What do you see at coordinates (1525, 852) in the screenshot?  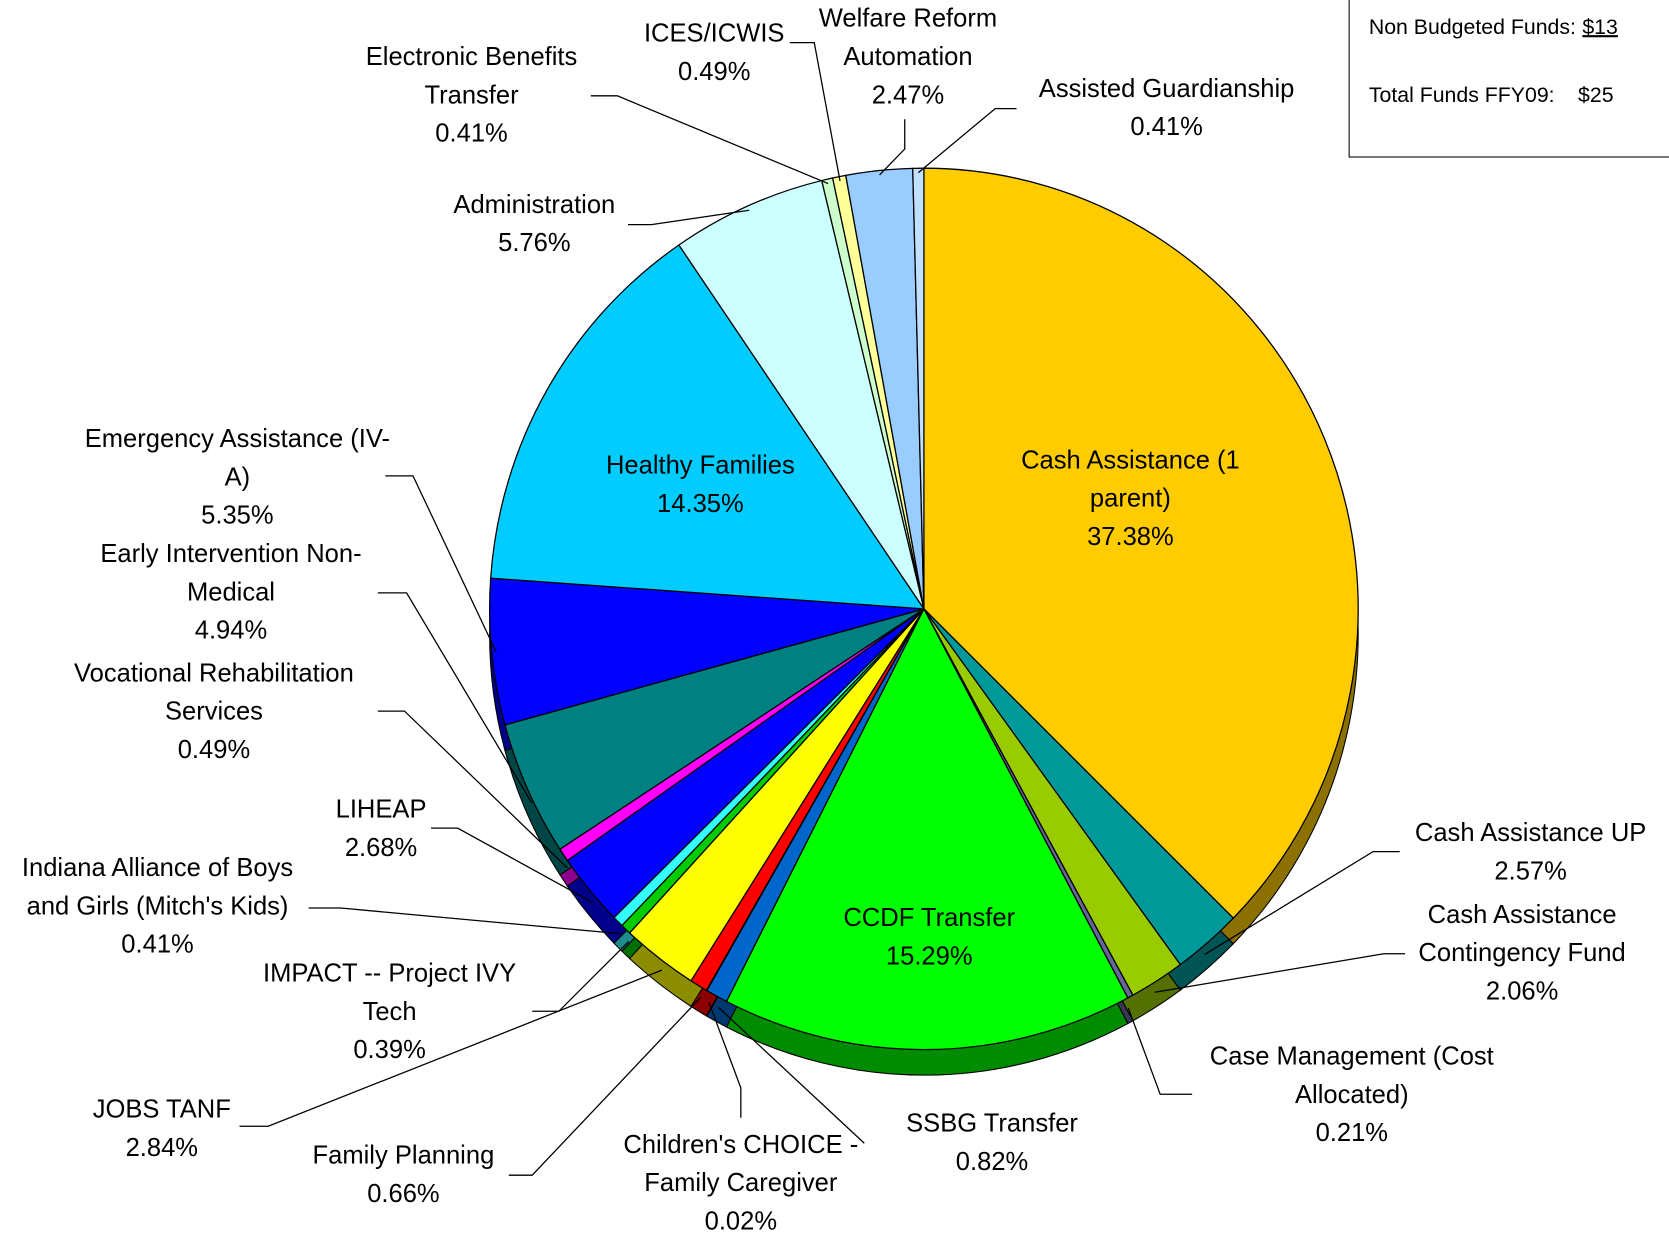 I see `slice-label: Cash Assistance UP 2.57%` at bounding box center [1525, 852].